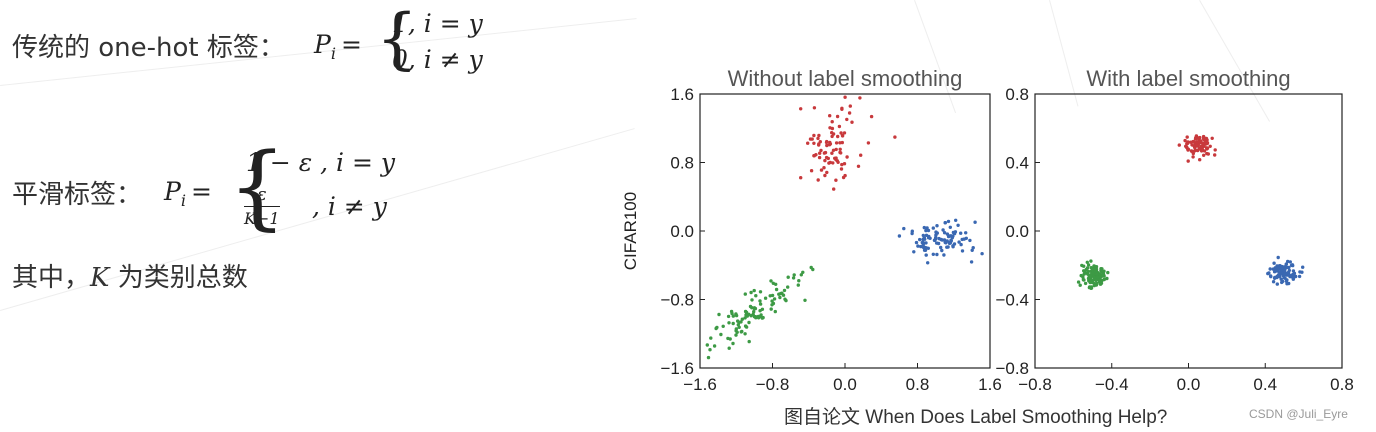 This screenshot has height=432, width=1376. Describe the element at coordinates (1017, 163) in the screenshot. I see `y-tick-label: 0.4` at that location.